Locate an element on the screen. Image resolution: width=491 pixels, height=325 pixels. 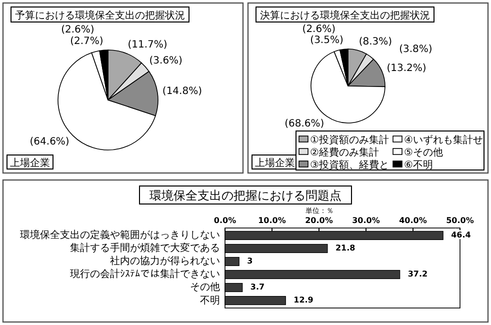
data-label: 37.2 is located at coordinates (418, 274).